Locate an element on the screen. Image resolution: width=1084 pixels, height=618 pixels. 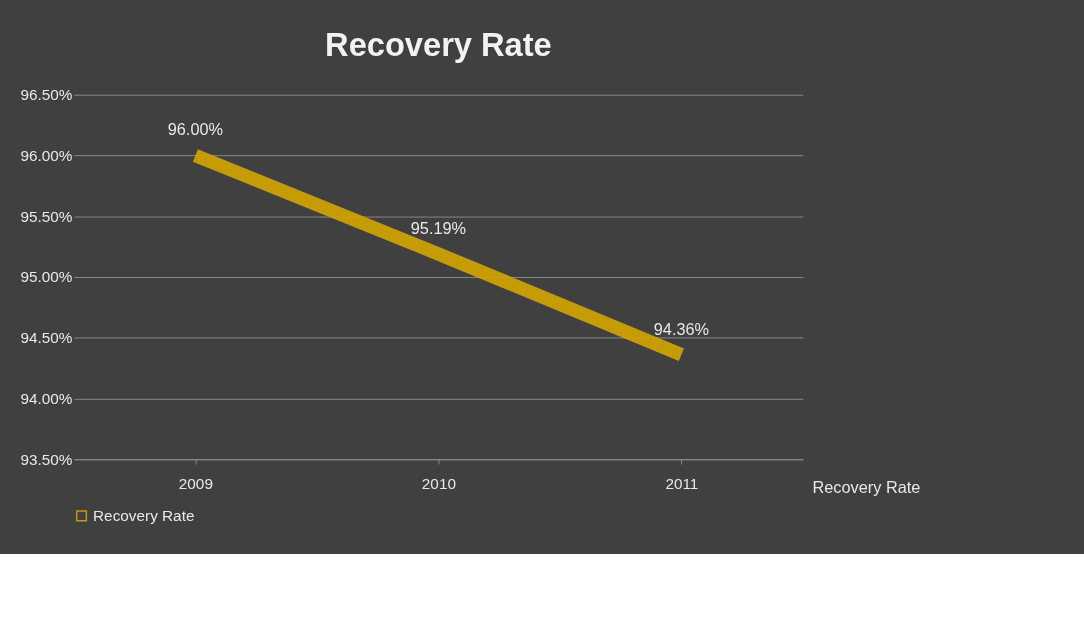
data-label: 94.36% is located at coordinates (681, 328).